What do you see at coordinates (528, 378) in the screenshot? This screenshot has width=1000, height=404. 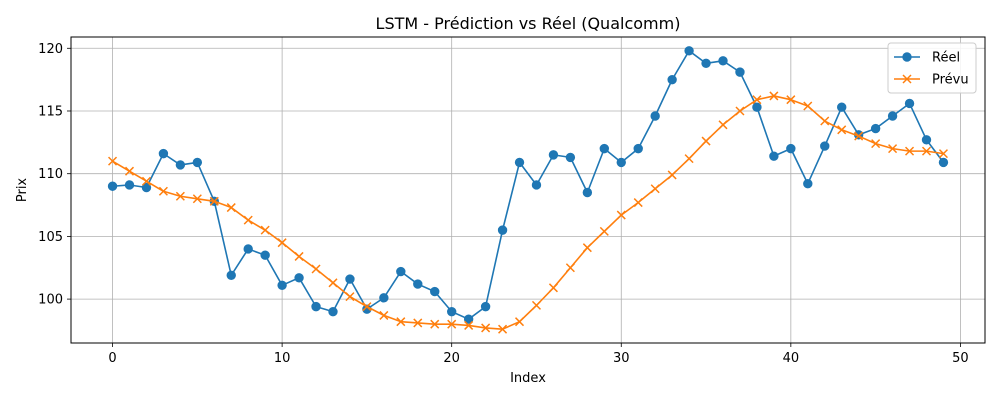 I see `x-axis-label: Index` at bounding box center [528, 378].